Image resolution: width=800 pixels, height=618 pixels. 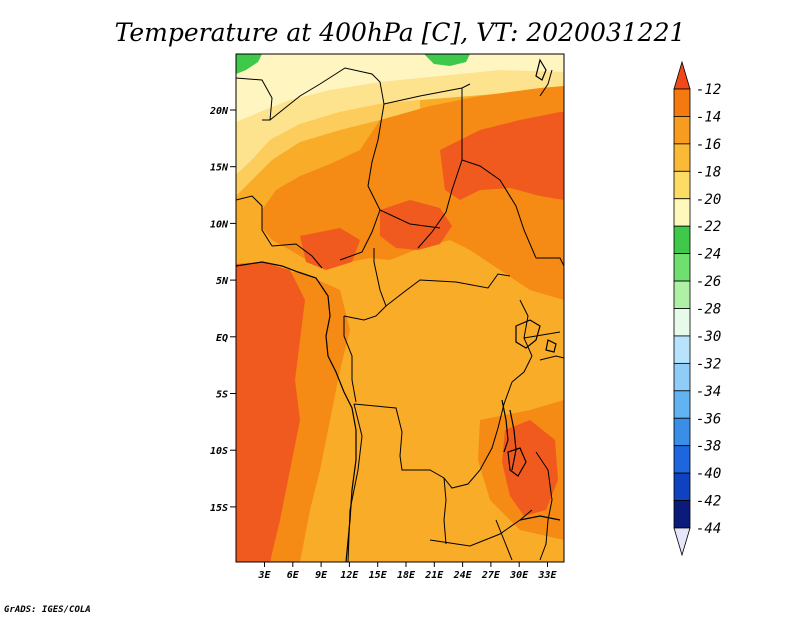 What do you see at coordinates (434, 575) in the screenshot?
I see `lon-tick-label: 21E` at bounding box center [434, 575].